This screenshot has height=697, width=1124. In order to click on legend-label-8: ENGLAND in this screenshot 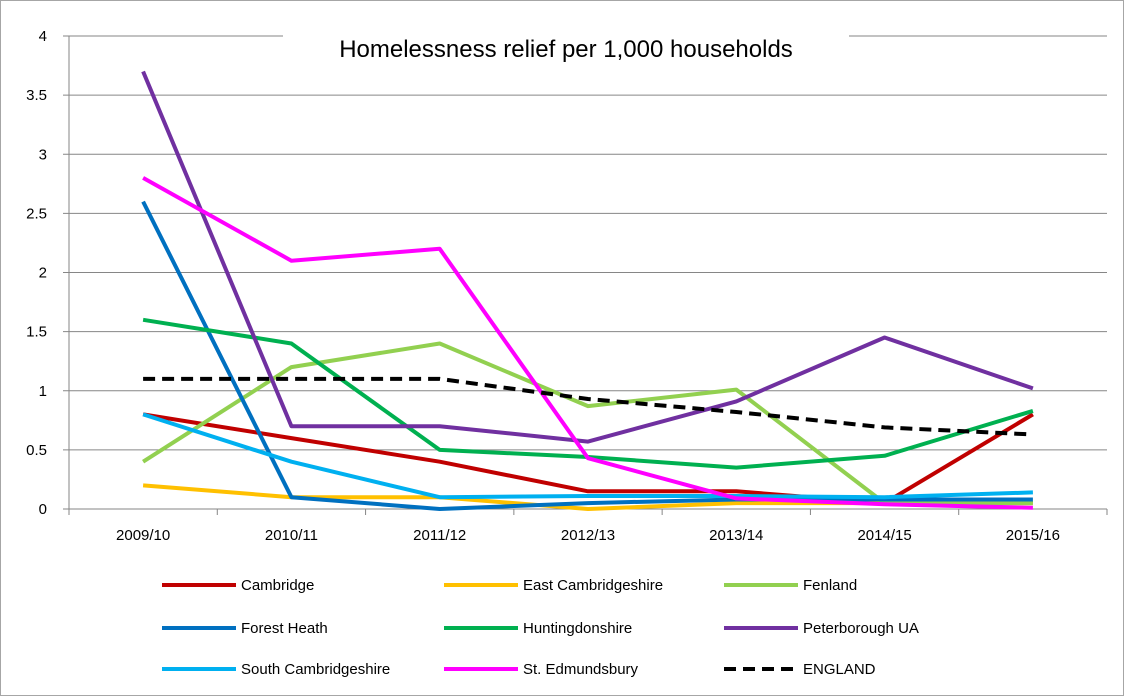, I will do `click(839, 669)`.